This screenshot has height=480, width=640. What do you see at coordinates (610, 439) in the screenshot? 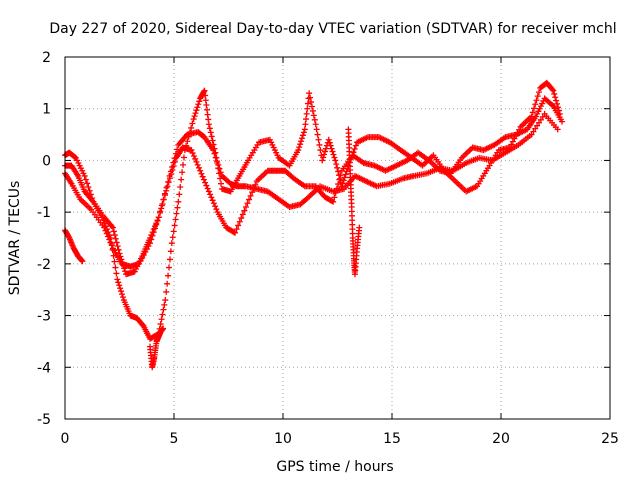
I see `x-tick-label: 25` at bounding box center [610, 439].